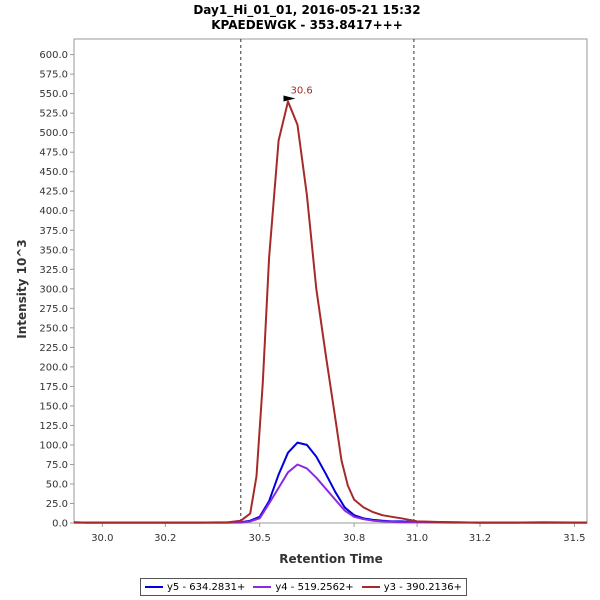 The image size is (600, 600). Describe the element at coordinates (306, 10) in the screenshot. I see `chart-title: Day1_Hi_01_01, 2016-05-21 15:32` at that location.